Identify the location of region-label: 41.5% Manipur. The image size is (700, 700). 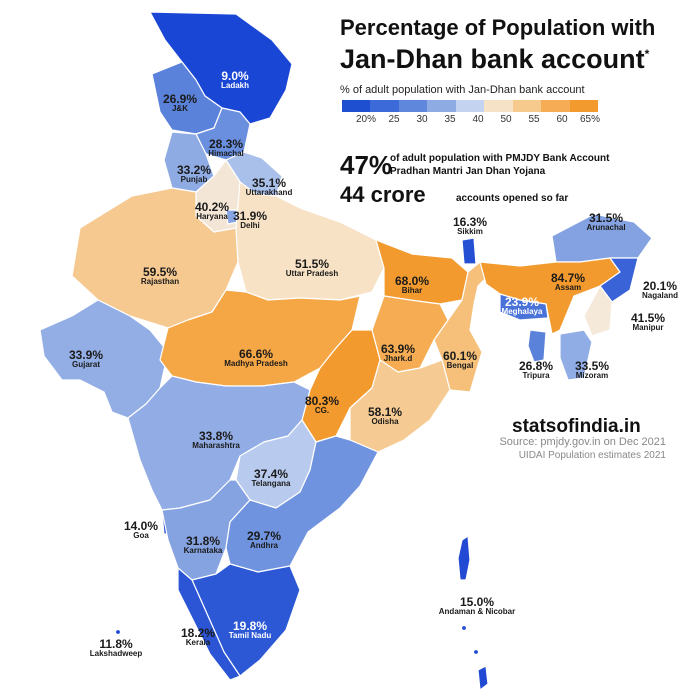
(648, 322).